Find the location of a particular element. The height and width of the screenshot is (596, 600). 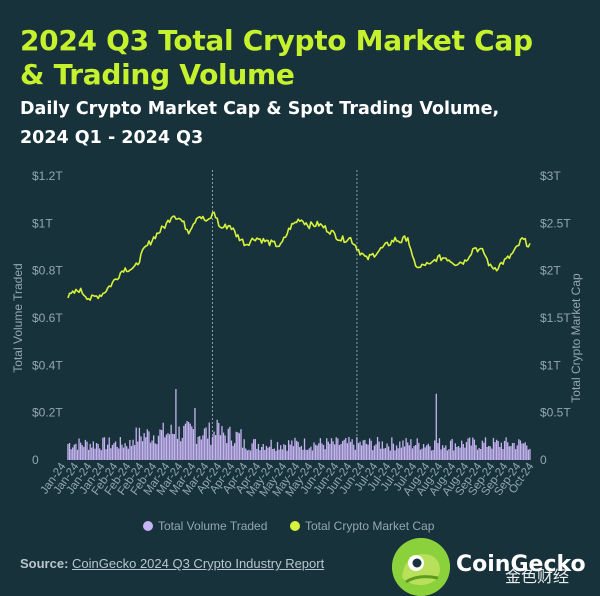

coingecko-logo-icon is located at coordinates (421, 567).